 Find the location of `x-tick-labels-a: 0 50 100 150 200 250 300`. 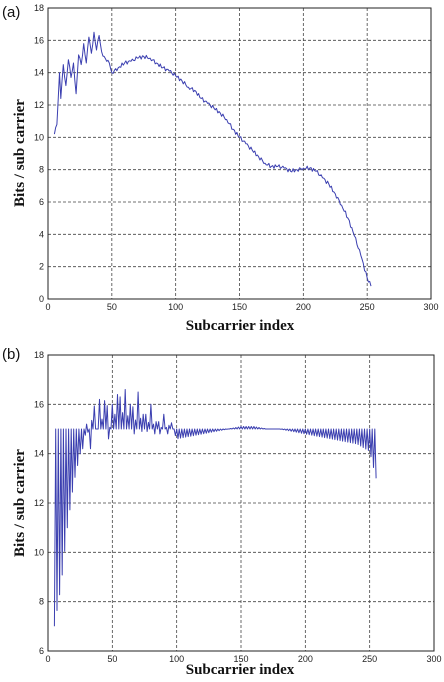

x-tick-labels-a: 0 50 100 150 200 250 300 is located at coordinates (241, 307).